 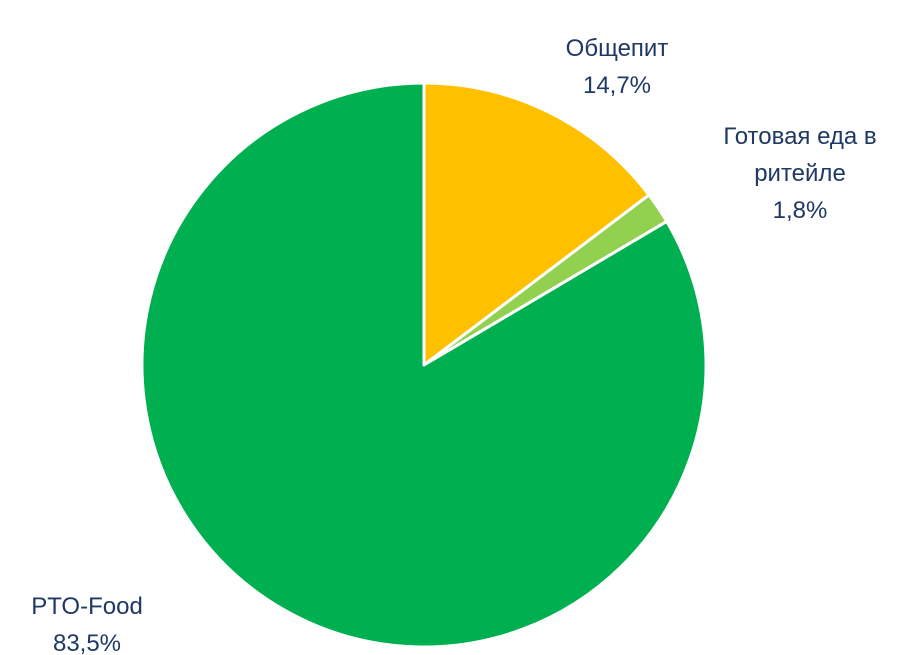 What do you see at coordinates (87, 642) in the screenshot?
I see `value-label: 83,5%` at bounding box center [87, 642].